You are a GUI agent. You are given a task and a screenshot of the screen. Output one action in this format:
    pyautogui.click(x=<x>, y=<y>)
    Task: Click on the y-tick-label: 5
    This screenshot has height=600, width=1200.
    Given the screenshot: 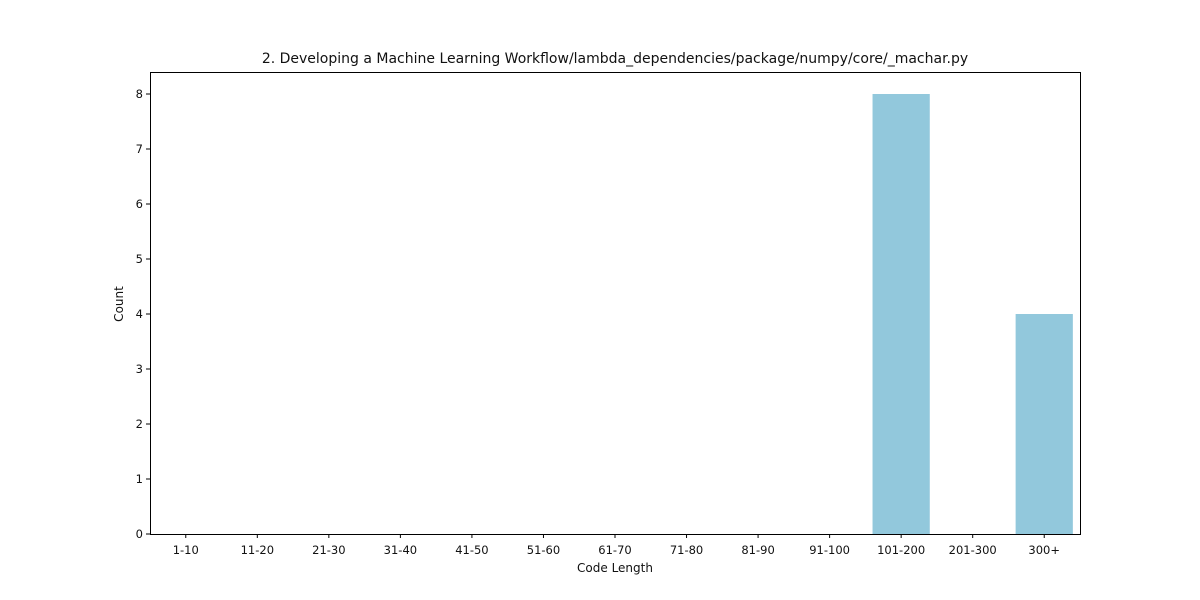 What is the action you would take?
    pyautogui.click(x=139, y=259)
    